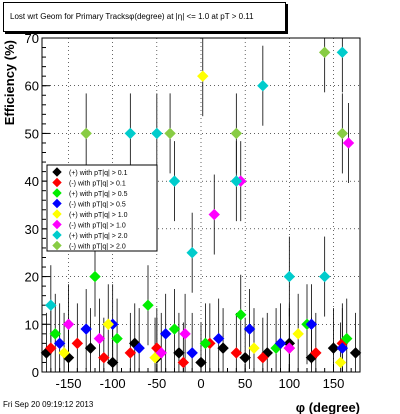  What do you see at coordinates (97, 226) in the screenshot?
I see `legend-label: (-) with pT|q| > 1.0` at bounding box center [97, 226].